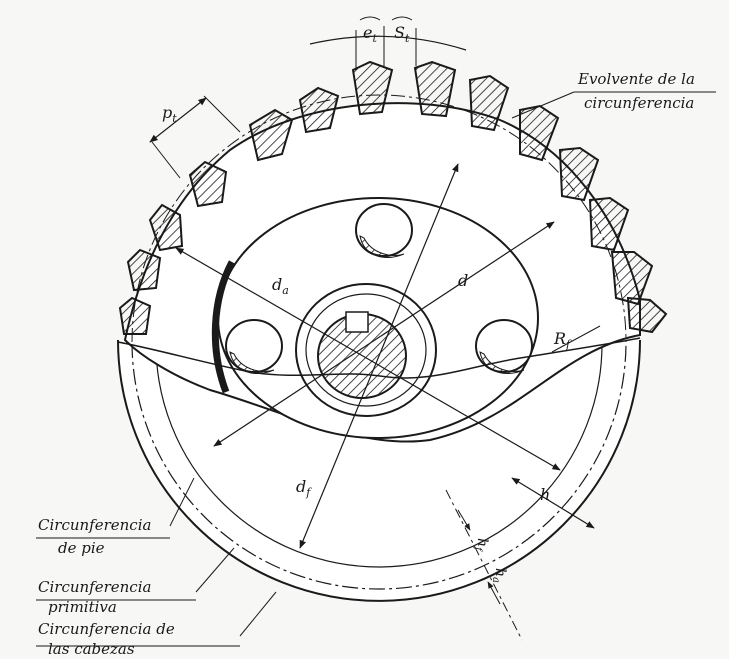 The height and width of the screenshot is (659, 729). What do you see at coordinates (258, 614) in the screenshot?
I see `cabezas-leader` at bounding box center [258, 614].